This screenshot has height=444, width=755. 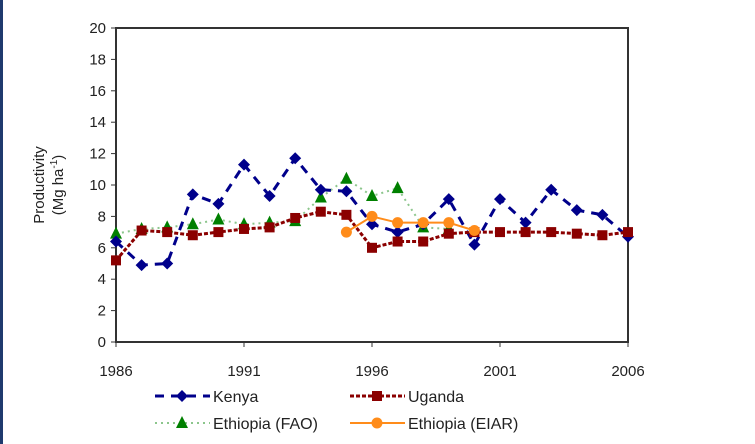 I want to click on y-tick-label: 14, so click(x=97, y=122).